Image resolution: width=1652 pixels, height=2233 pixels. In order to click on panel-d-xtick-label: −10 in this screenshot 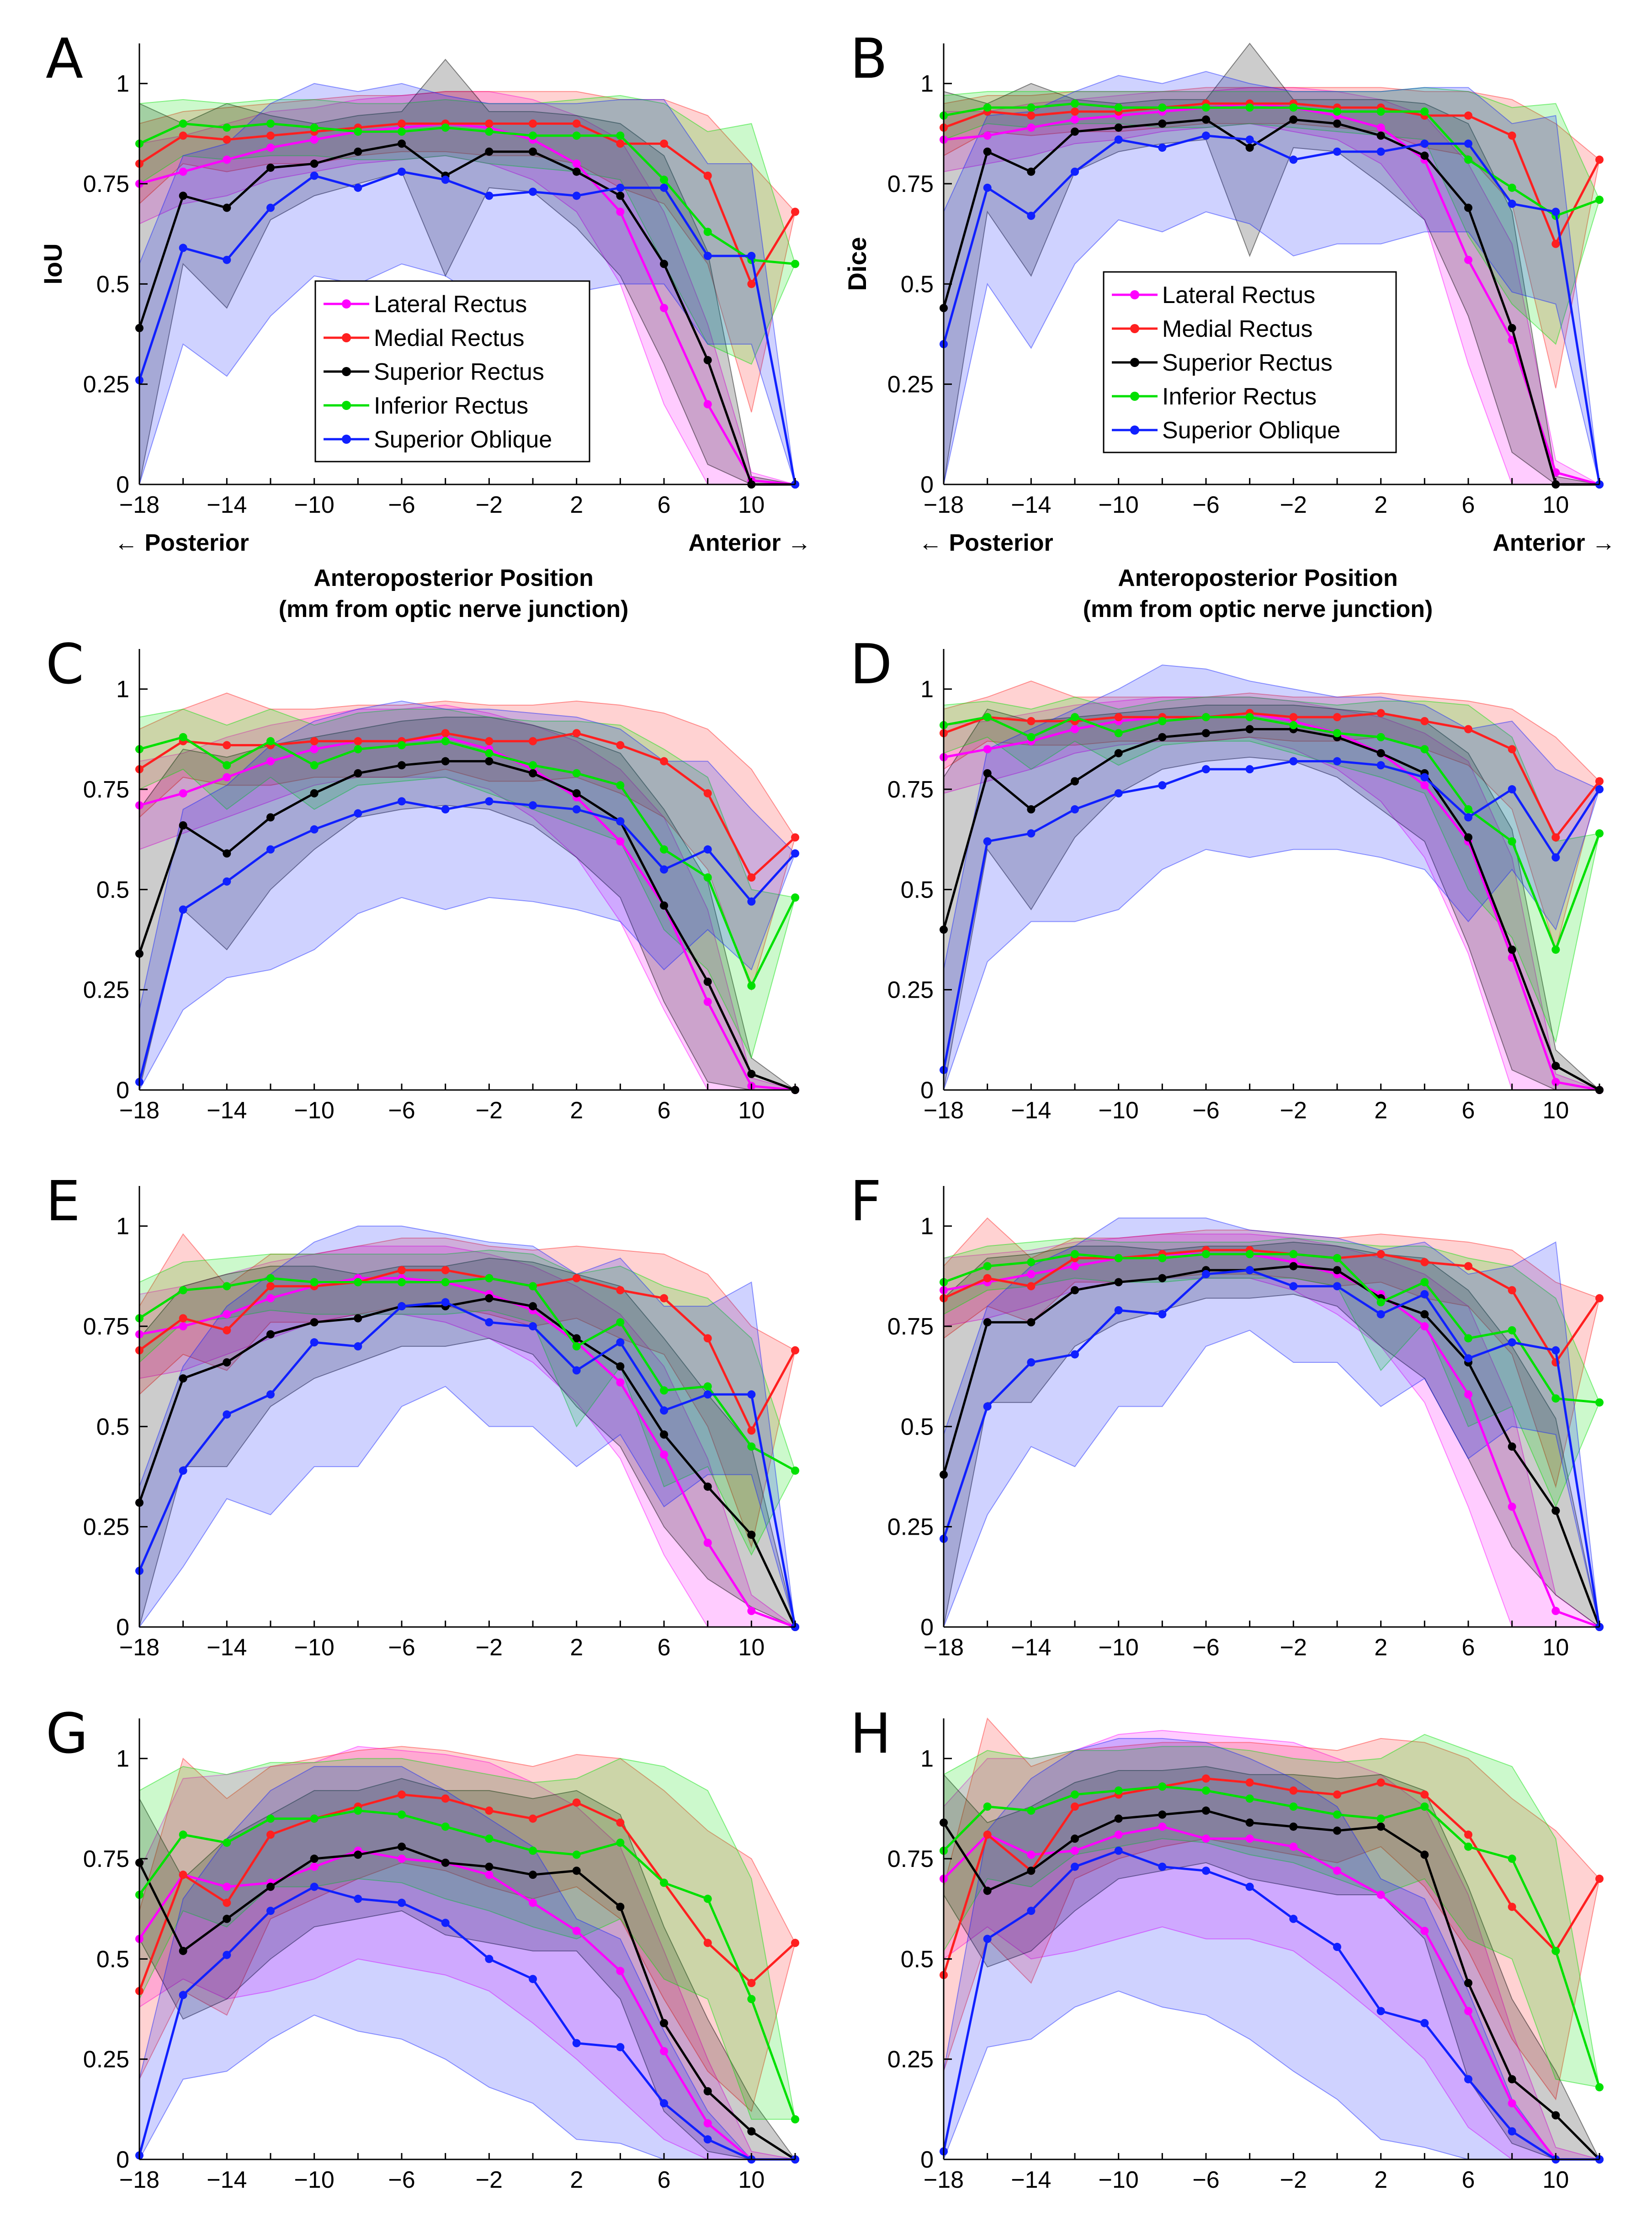, I will do `click(1119, 1110)`.